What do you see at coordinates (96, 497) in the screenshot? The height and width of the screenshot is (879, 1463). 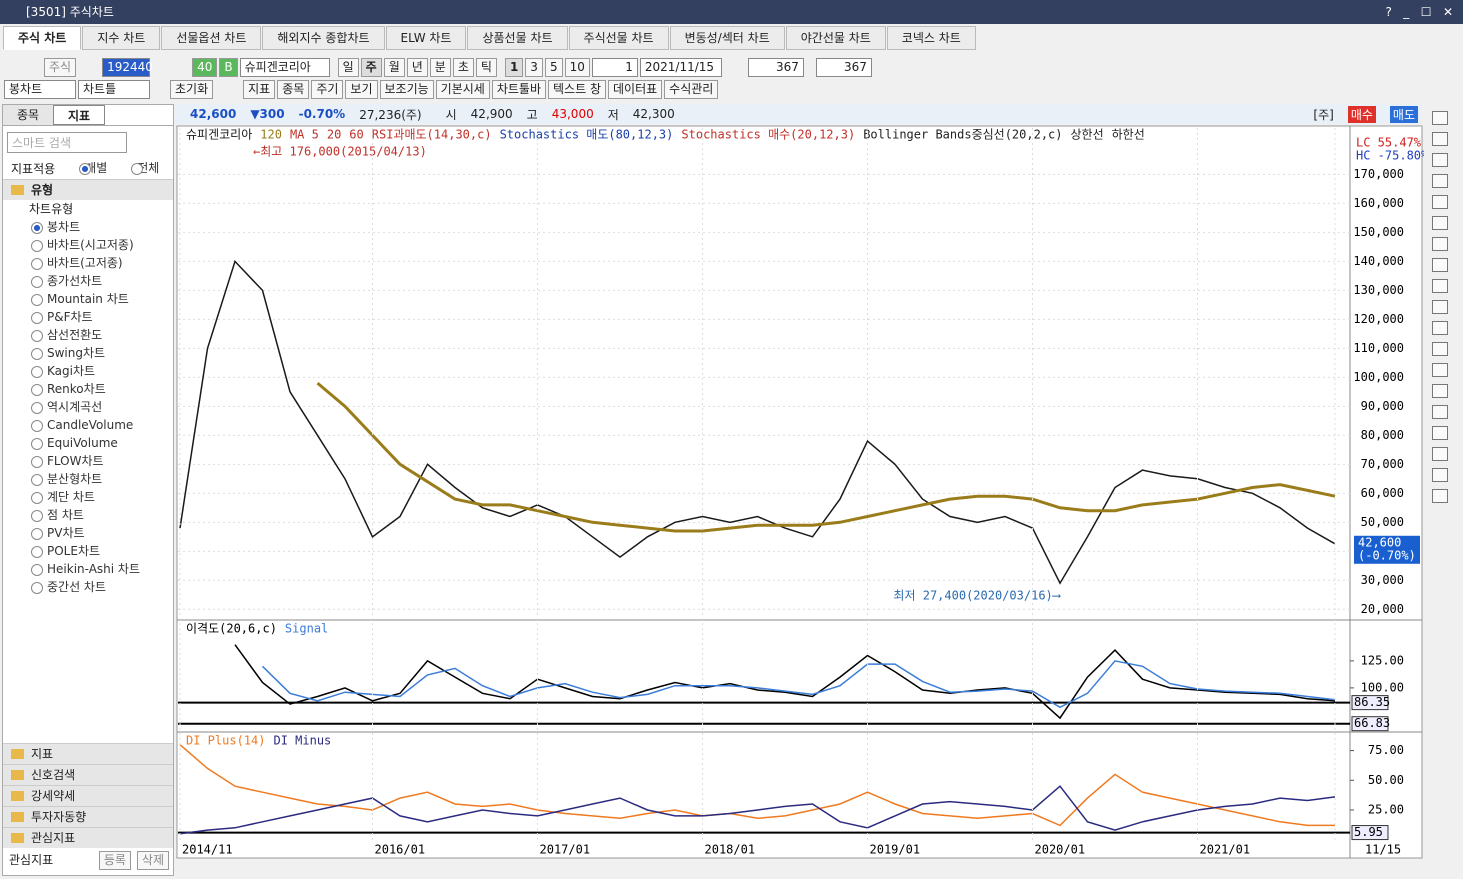 I see `chart-type: 계단 차트` at bounding box center [96, 497].